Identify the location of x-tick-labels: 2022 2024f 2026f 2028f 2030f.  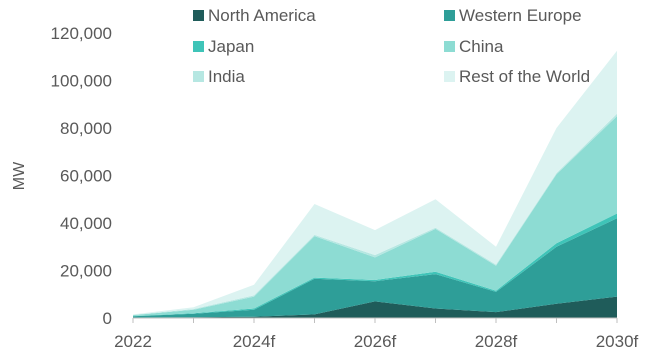
(376, 341).